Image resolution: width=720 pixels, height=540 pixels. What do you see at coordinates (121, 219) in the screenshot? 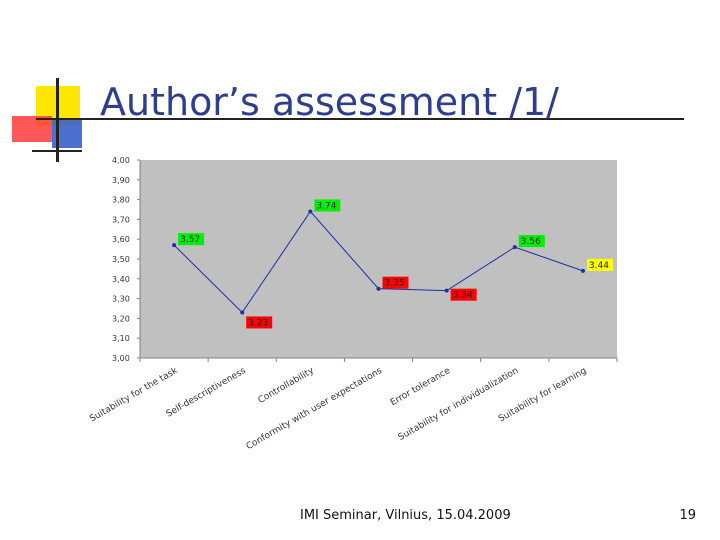
I see `y-tick-label: 3,70` at bounding box center [121, 219].